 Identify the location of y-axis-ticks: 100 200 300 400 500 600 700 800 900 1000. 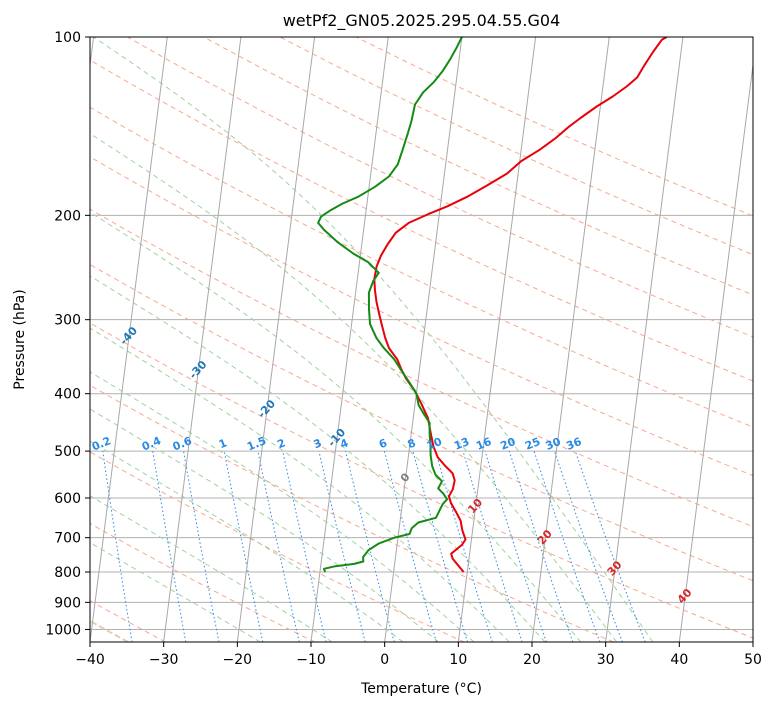
(67, 334).